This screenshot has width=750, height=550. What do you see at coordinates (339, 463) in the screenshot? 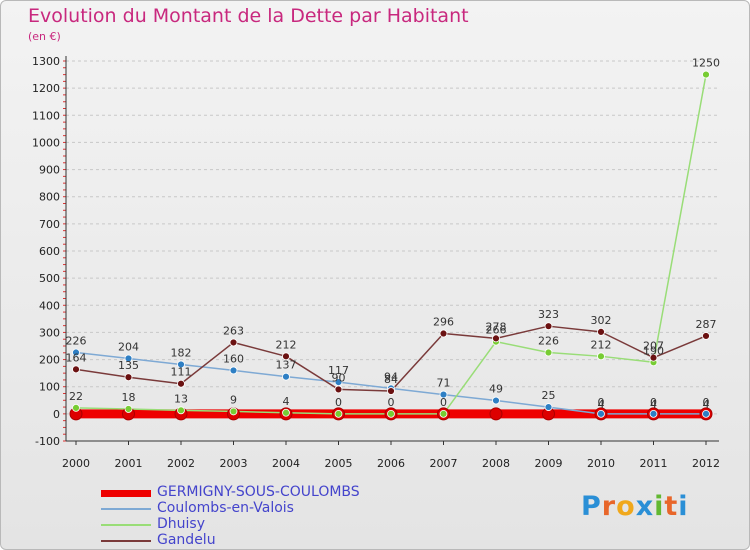
I see `x-tick-label: 2005` at bounding box center [339, 463].